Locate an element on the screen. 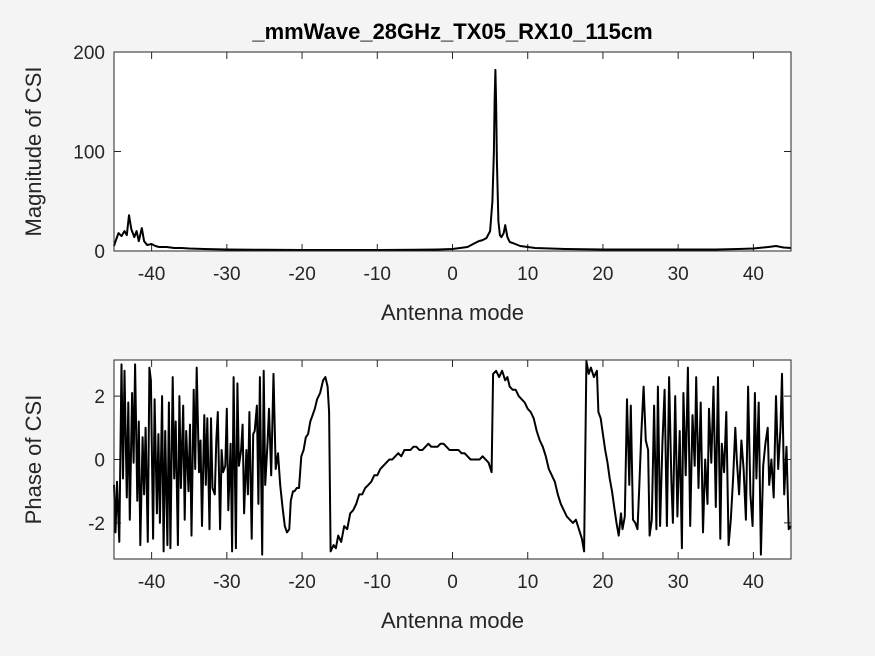 This screenshot has height=656, width=875. magnitude-y-tick-label: 0 is located at coordinates (99, 252).